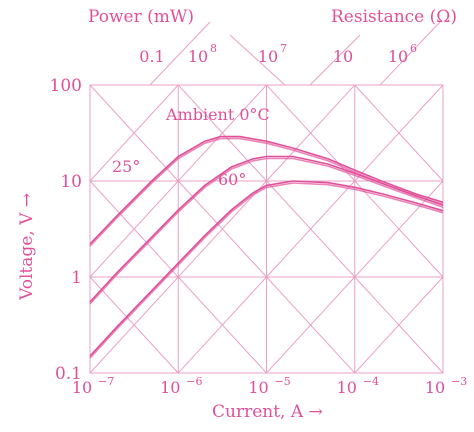 The height and width of the screenshot is (432, 474). I want to click on x-tick-exp-4: −3, so click(459, 381).